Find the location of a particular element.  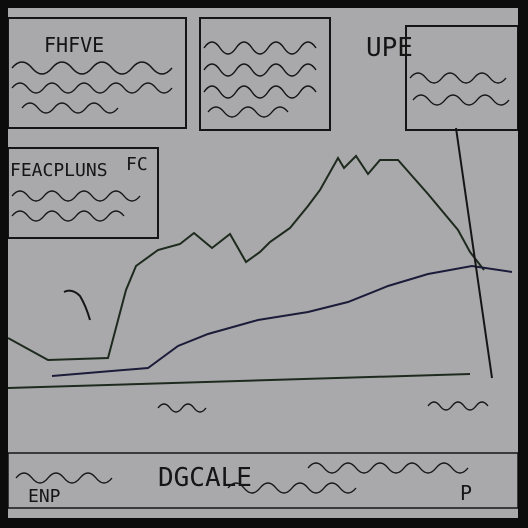

panel-top-center is located at coordinates (265, 74).